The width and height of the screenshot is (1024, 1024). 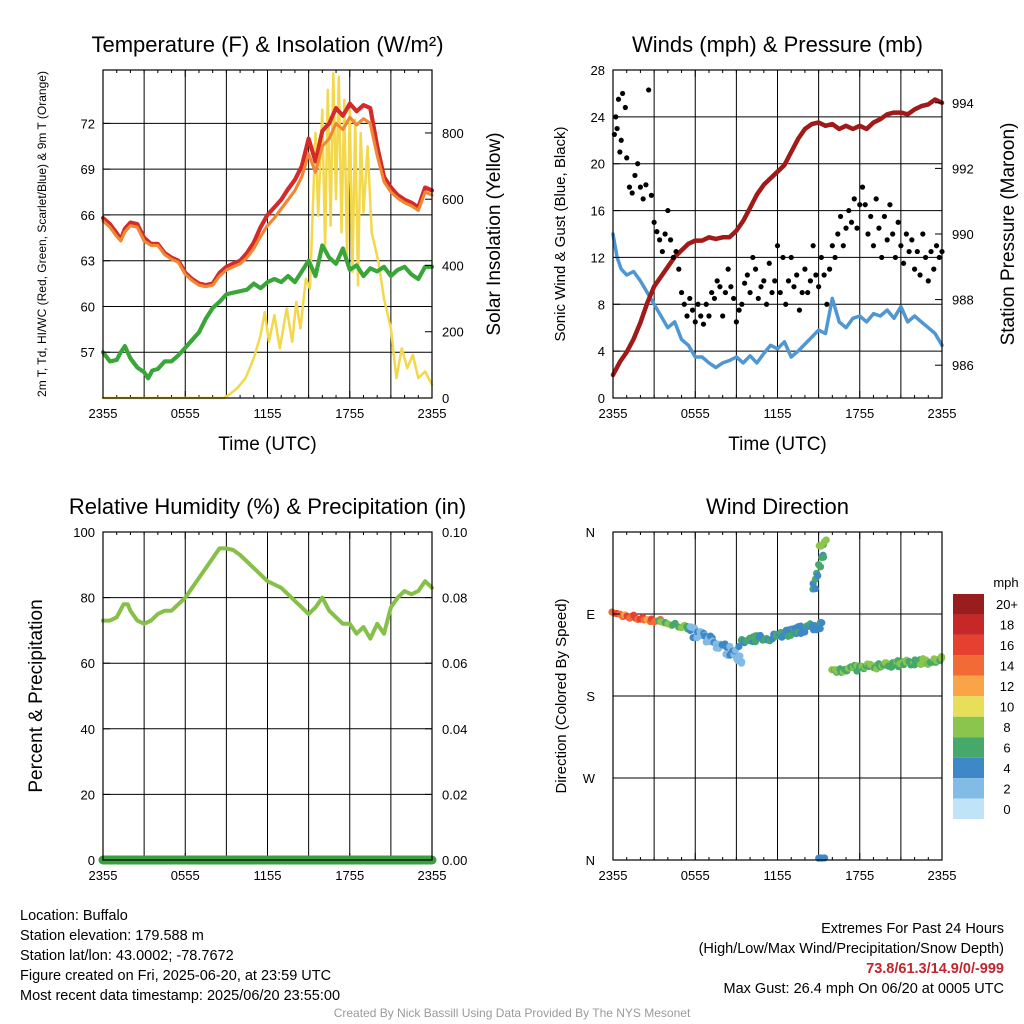 I want to click on x-tick-label: 0555, so click(x=695, y=413).